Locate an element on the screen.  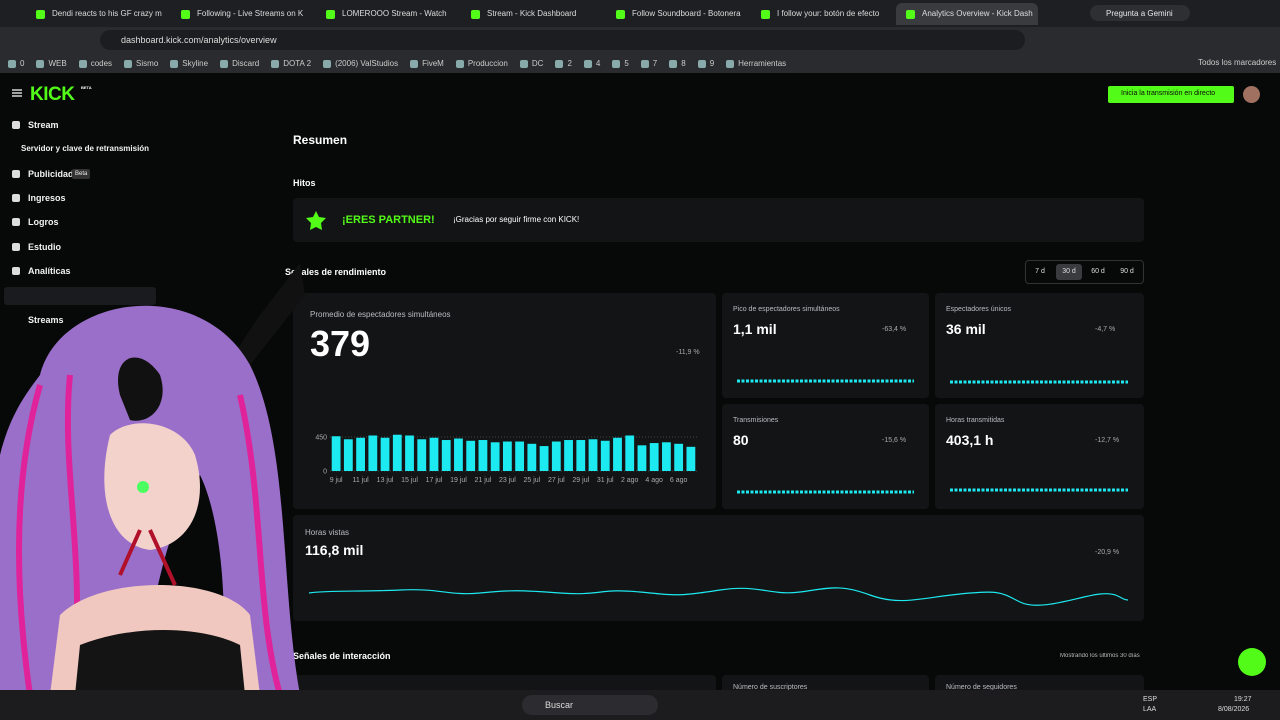
metric-change: -4,7 % is located at coordinates (1105, 329).